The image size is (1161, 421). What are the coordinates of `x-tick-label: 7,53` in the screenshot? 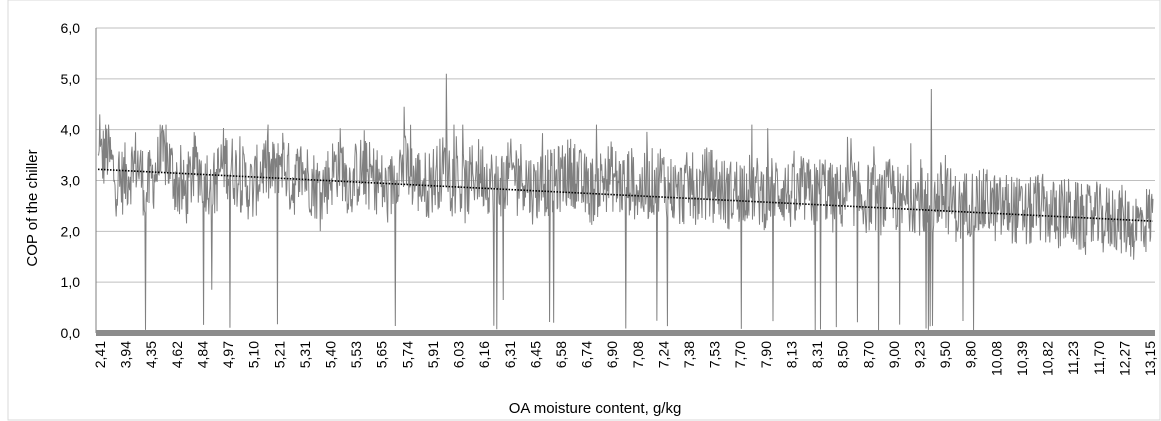 It's located at (715, 354).